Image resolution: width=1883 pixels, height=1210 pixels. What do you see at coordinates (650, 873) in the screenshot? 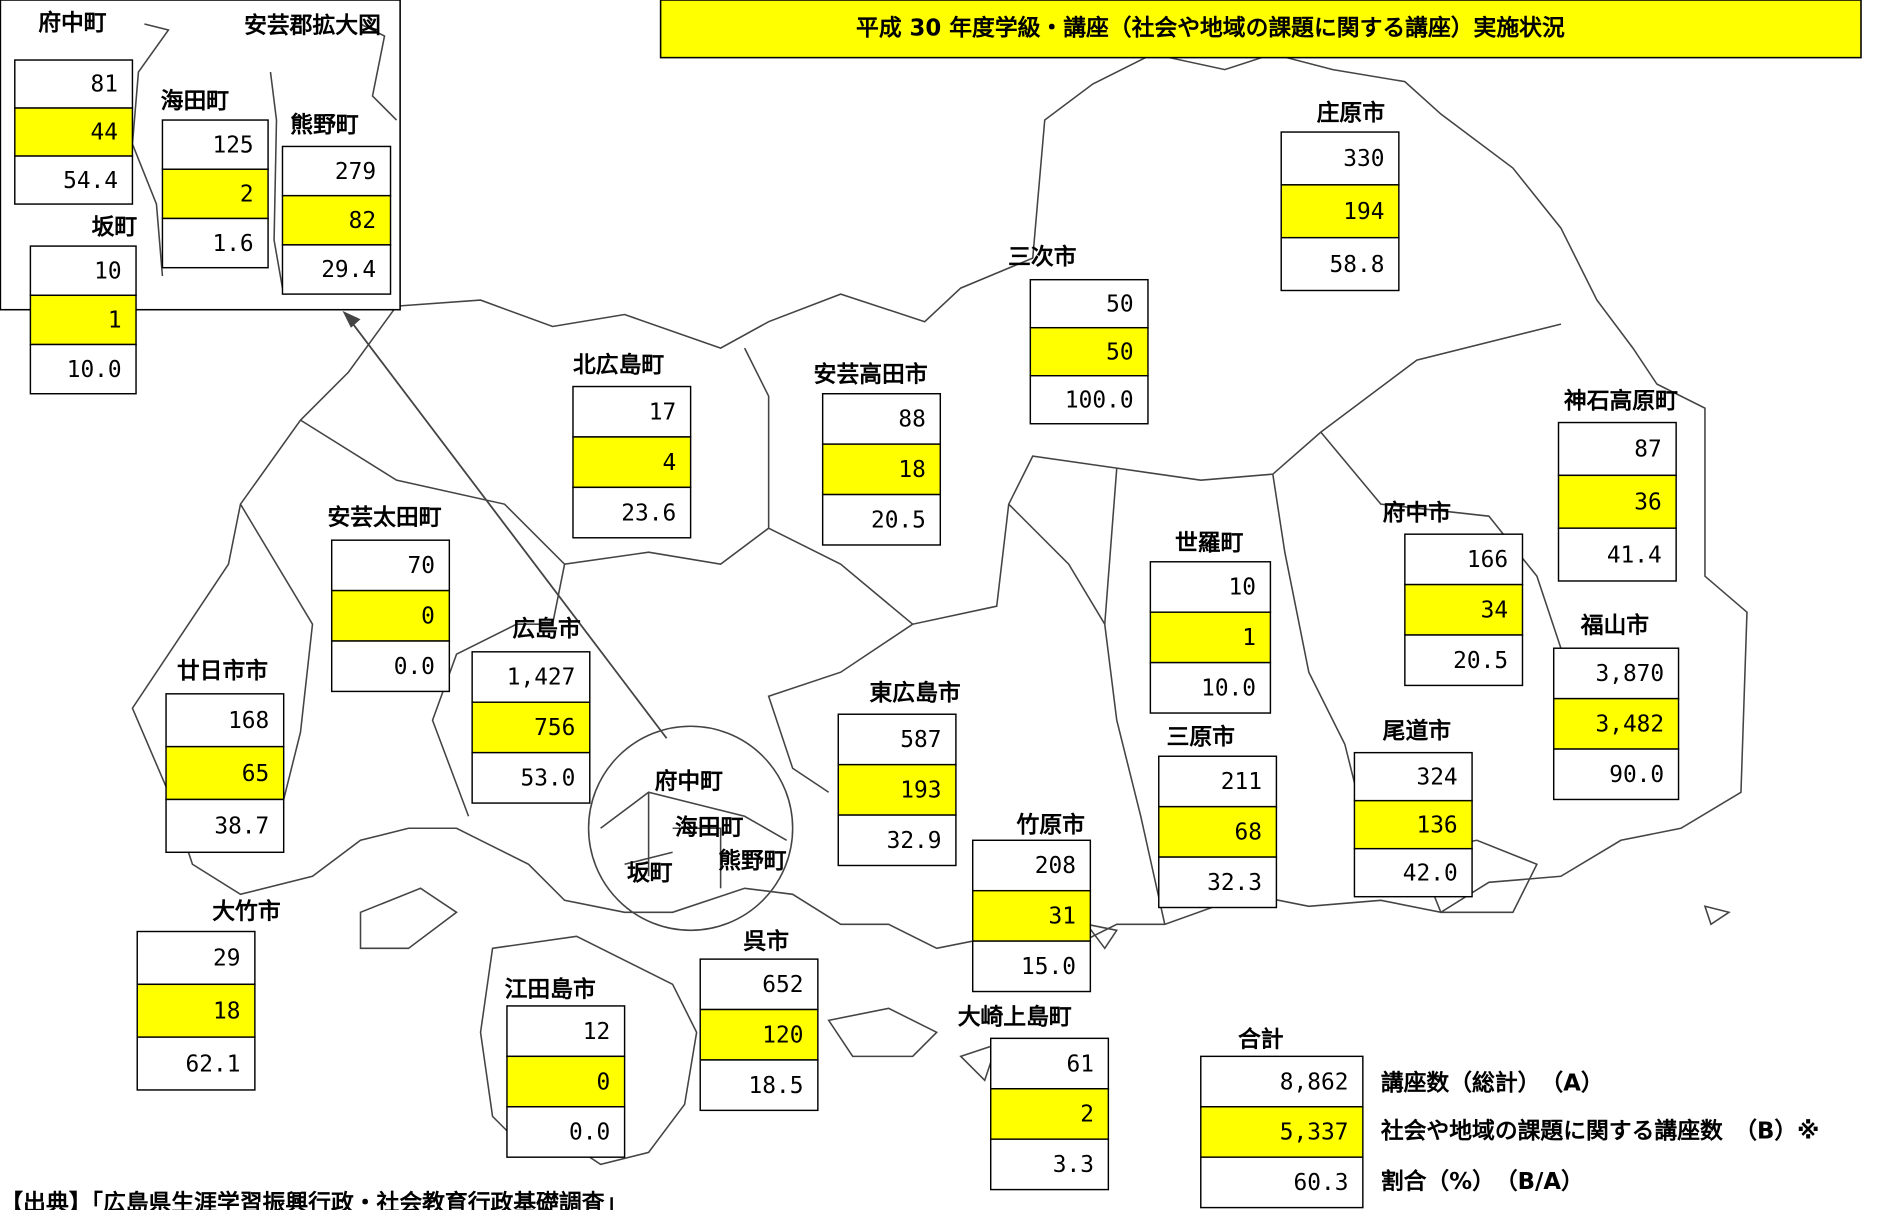
I see `locator-label: 坂町` at bounding box center [650, 873].